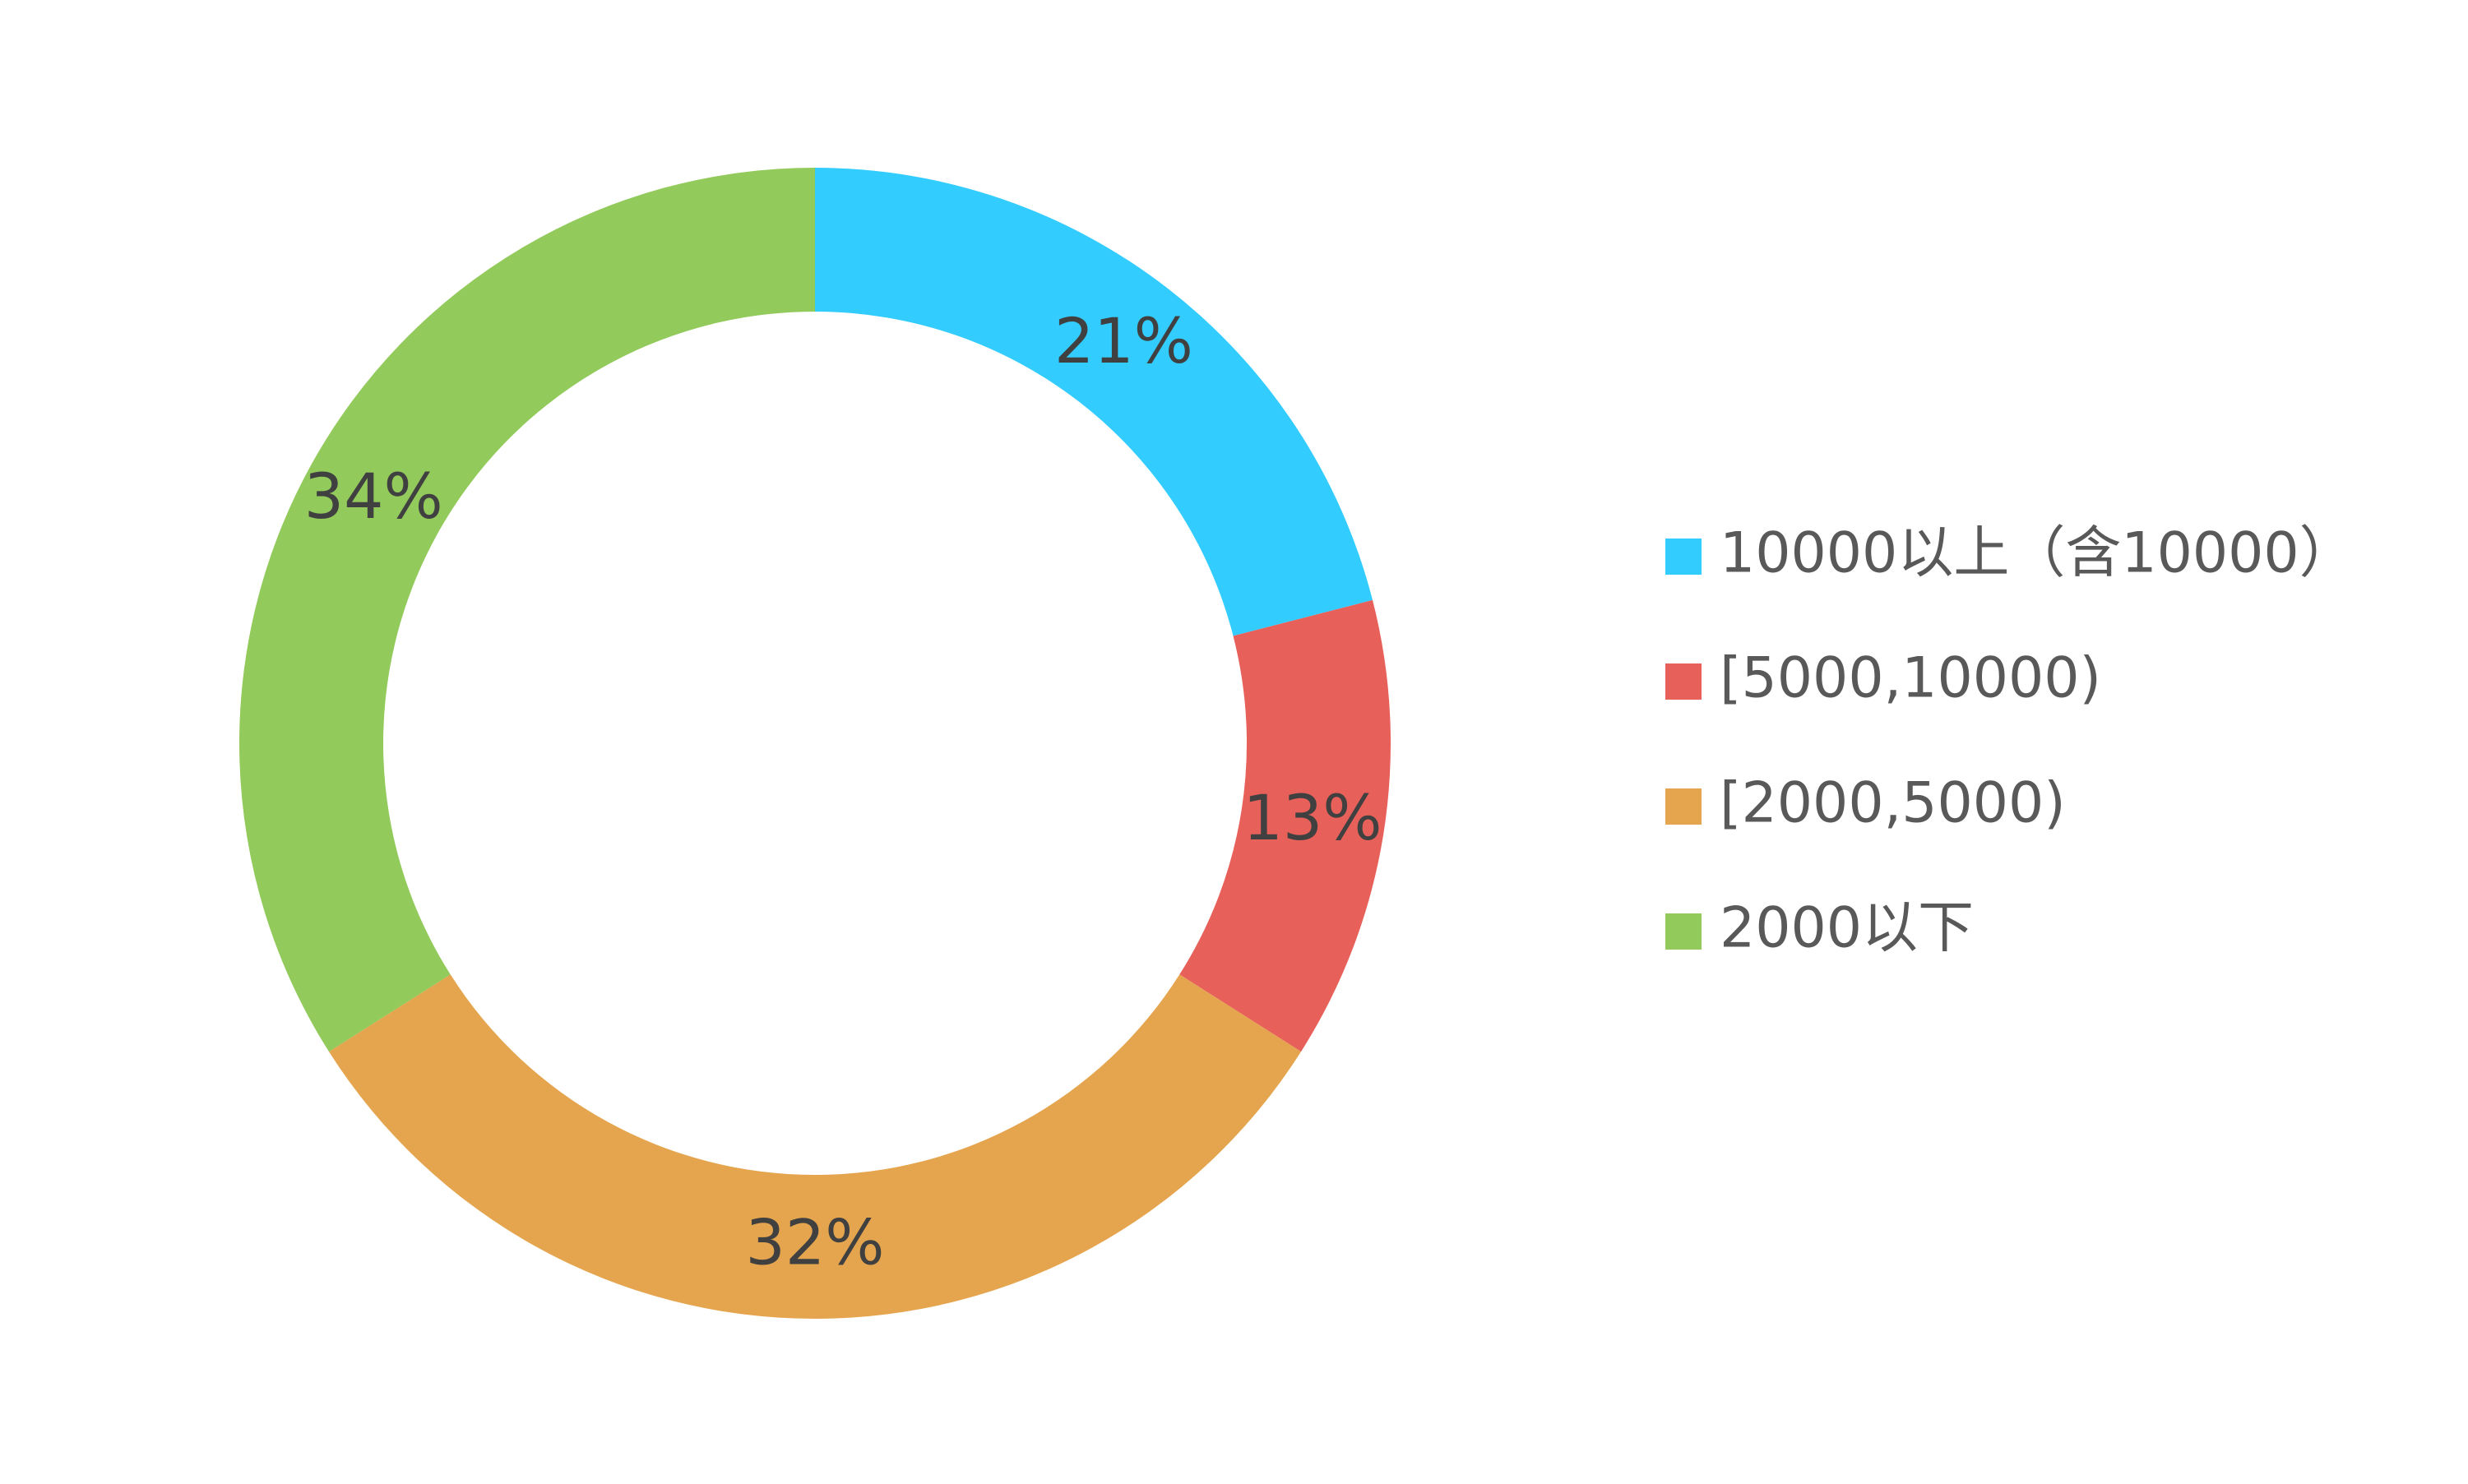  What do you see at coordinates (373, 496) in the screenshot?
I see `data-label: 34%` at bounding box center [373, 496].